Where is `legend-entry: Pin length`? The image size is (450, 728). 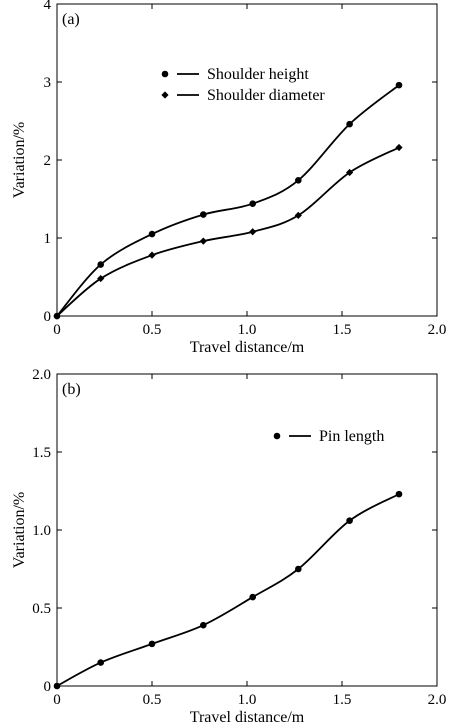 legend-entry: Pin length is located at coordinates (328, 436).